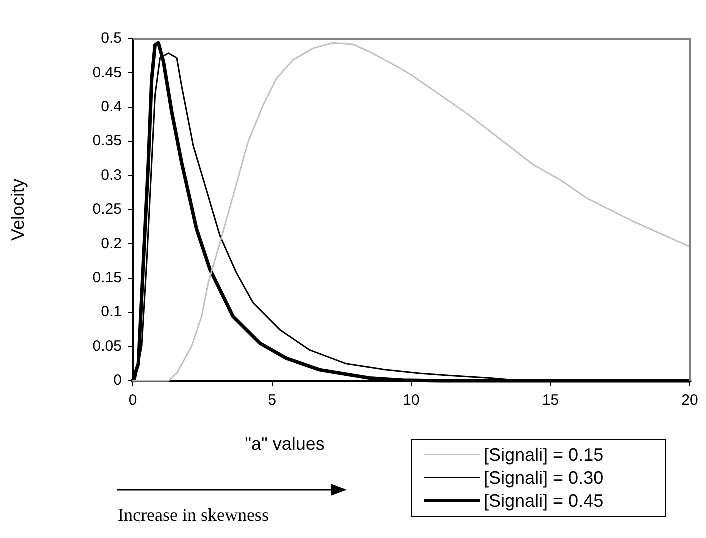 This screenshot has height=538, width=706. Describe the element at coordinates (111, 312) in the screenshot. I see `y-tick-label: 0.1` at that location.